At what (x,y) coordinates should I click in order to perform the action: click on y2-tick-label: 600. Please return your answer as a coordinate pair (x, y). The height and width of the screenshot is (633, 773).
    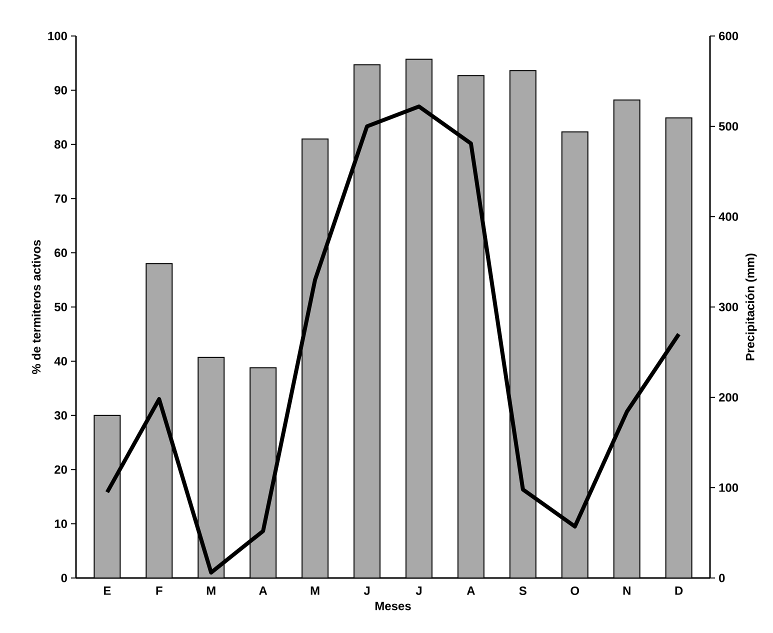
    Looking at the image, I should click on (728, 36).